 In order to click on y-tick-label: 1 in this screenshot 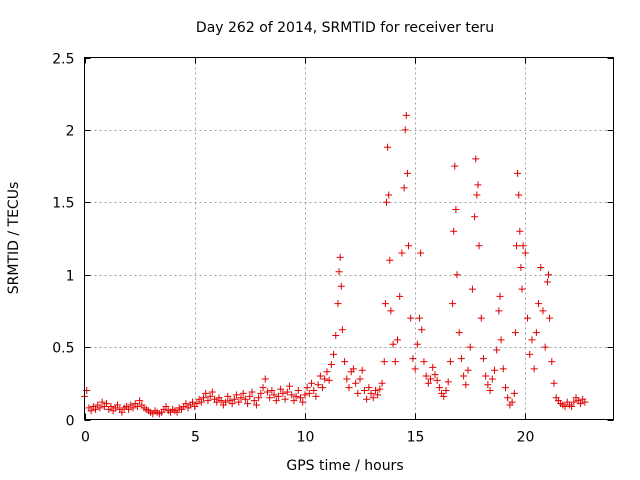, I will do `click(70, 277)`.